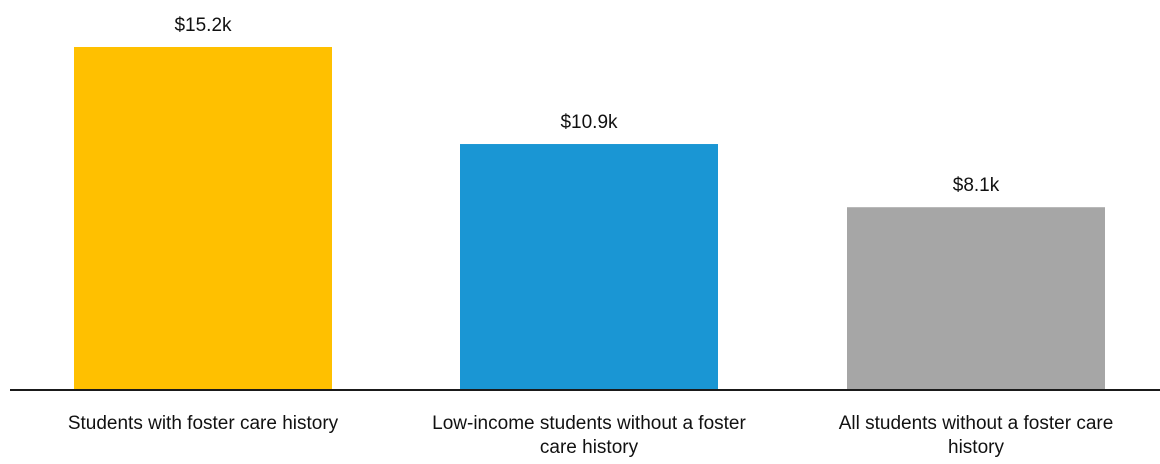 This screenshot has height=464, width=1160. I want to click on category-label-1-line-1: Students with foster care history, so click(203, 423).